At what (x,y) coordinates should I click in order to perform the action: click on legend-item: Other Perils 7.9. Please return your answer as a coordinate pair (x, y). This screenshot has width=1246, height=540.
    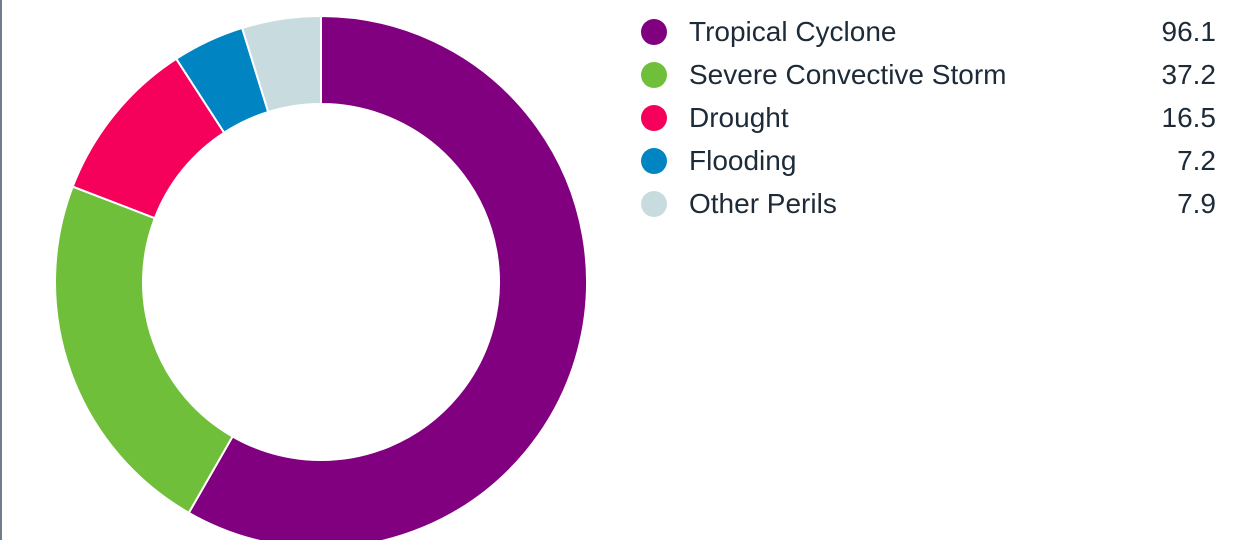
    Looking at the image, I should click on (928, 203).